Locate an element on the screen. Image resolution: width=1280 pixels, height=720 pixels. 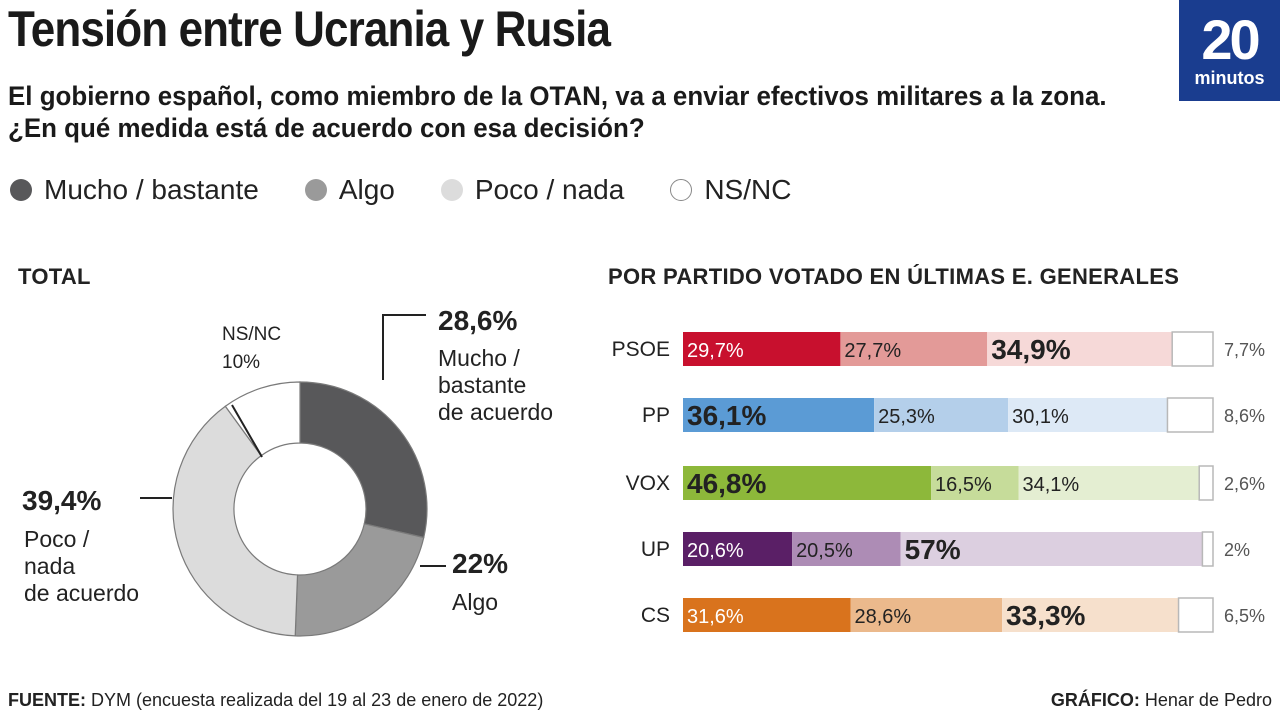
bar-label-cs-1: 28,6% is located at coordinates (882, 617).